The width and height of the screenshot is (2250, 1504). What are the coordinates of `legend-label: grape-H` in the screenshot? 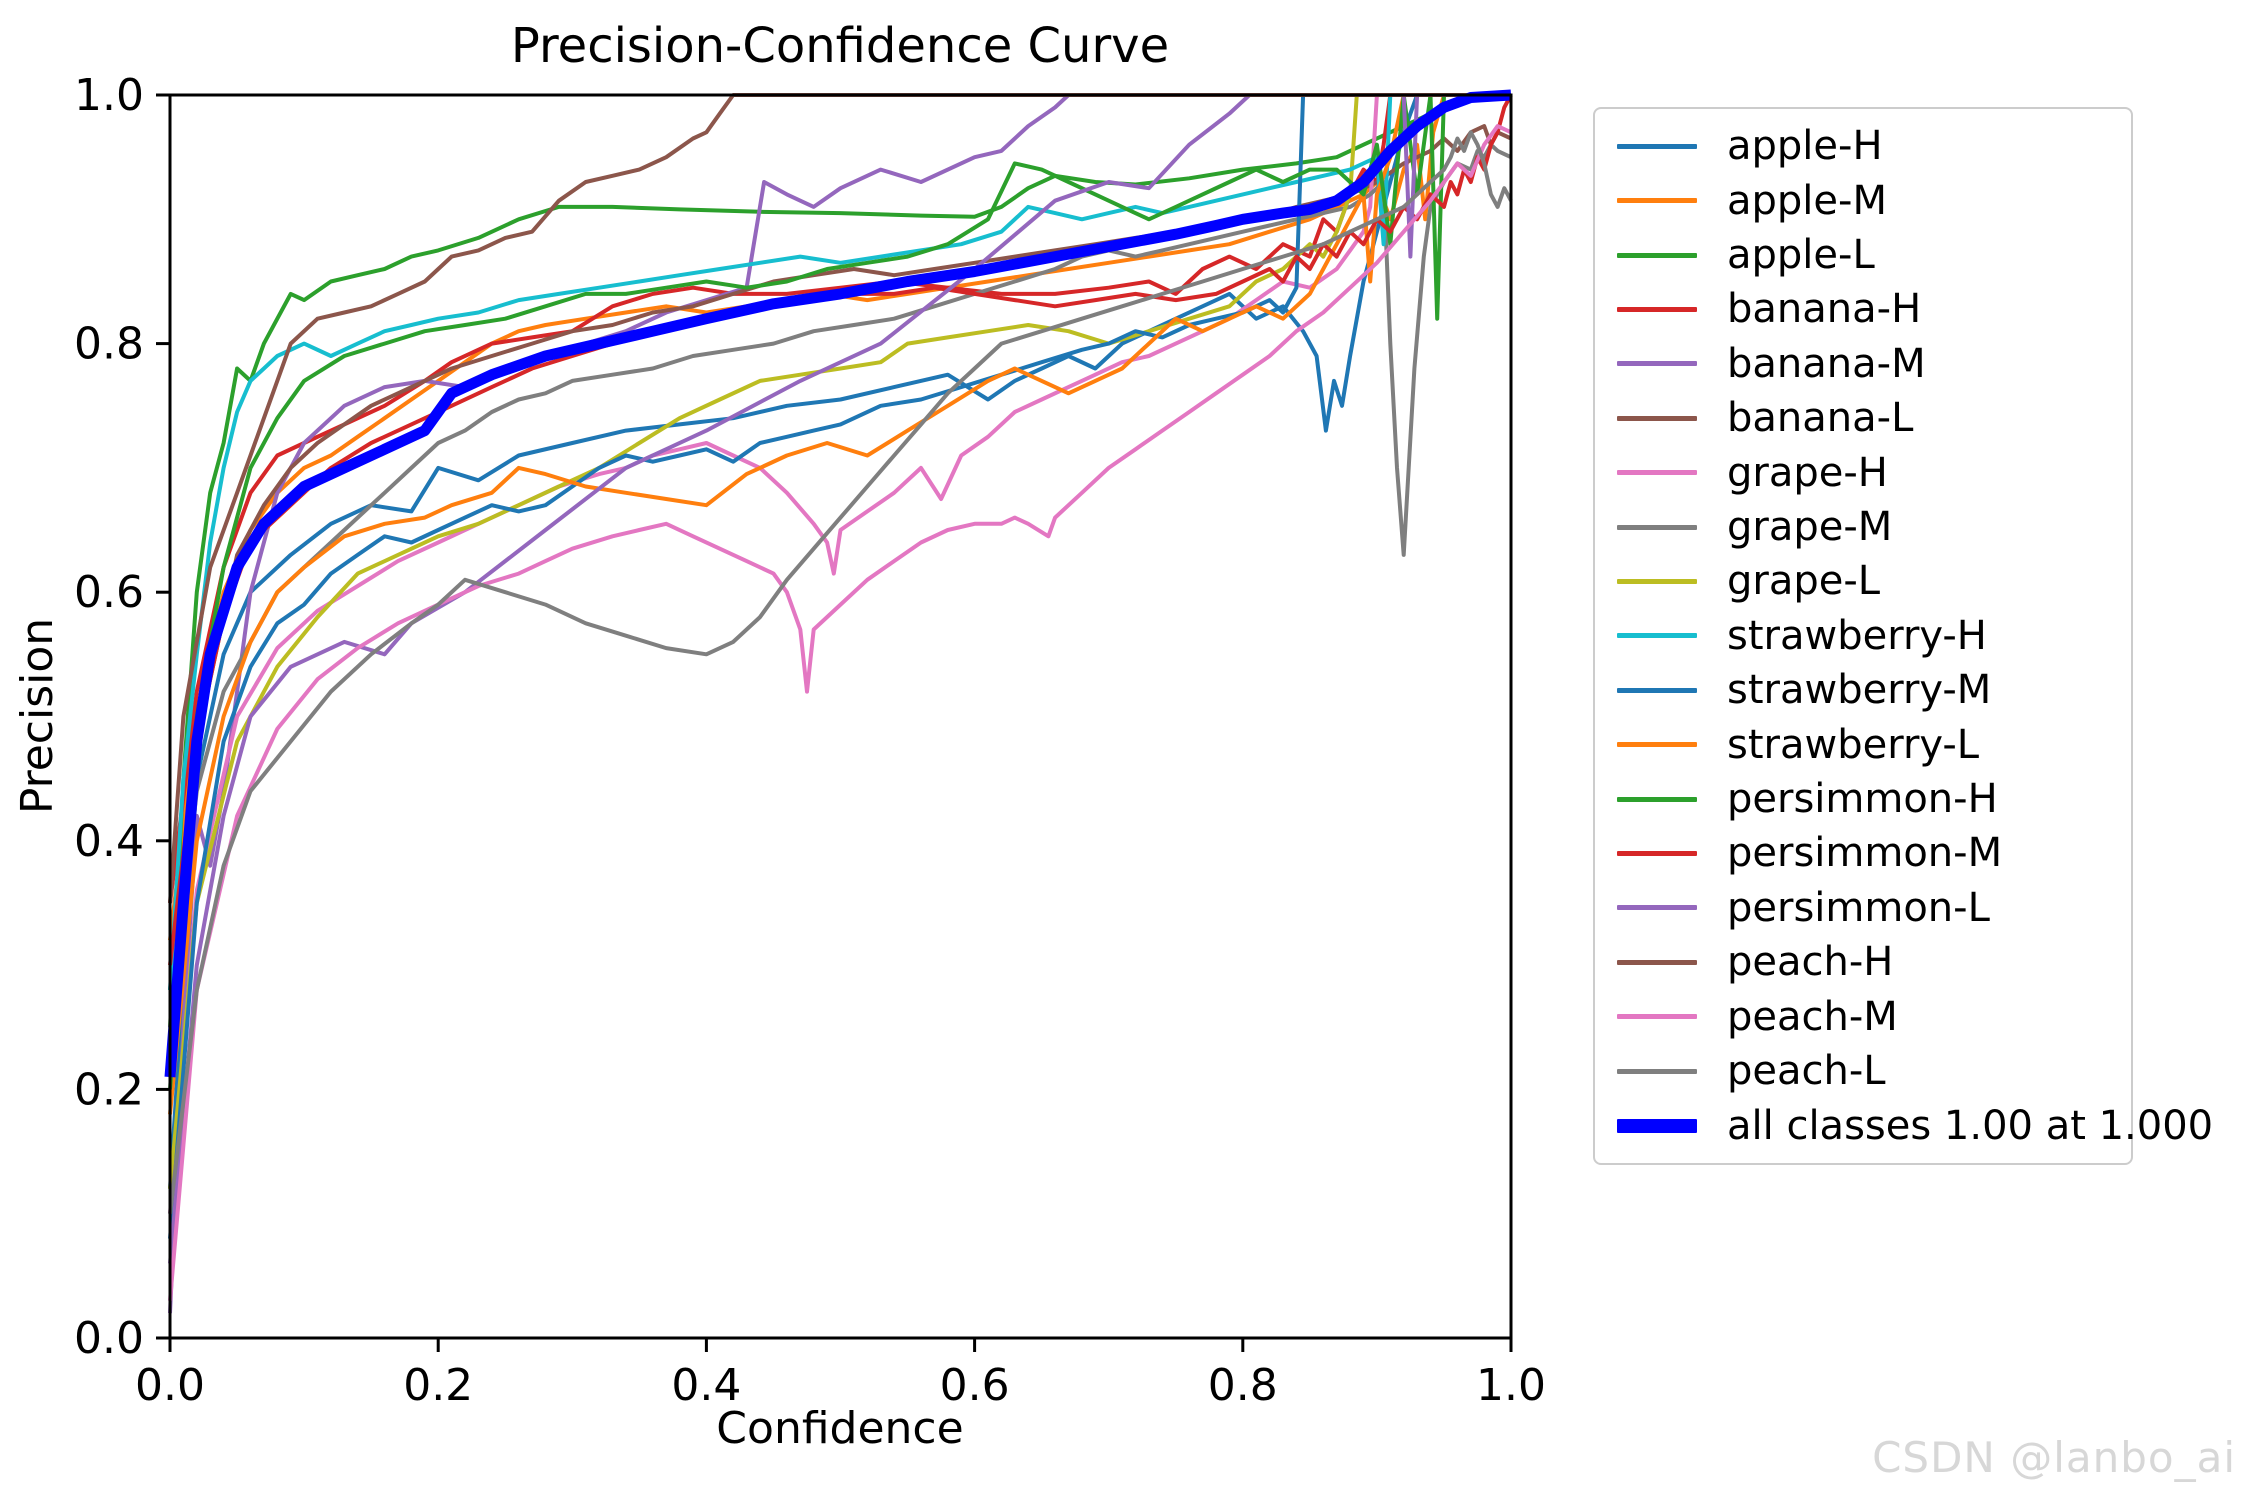 It's located at (1807, 472).